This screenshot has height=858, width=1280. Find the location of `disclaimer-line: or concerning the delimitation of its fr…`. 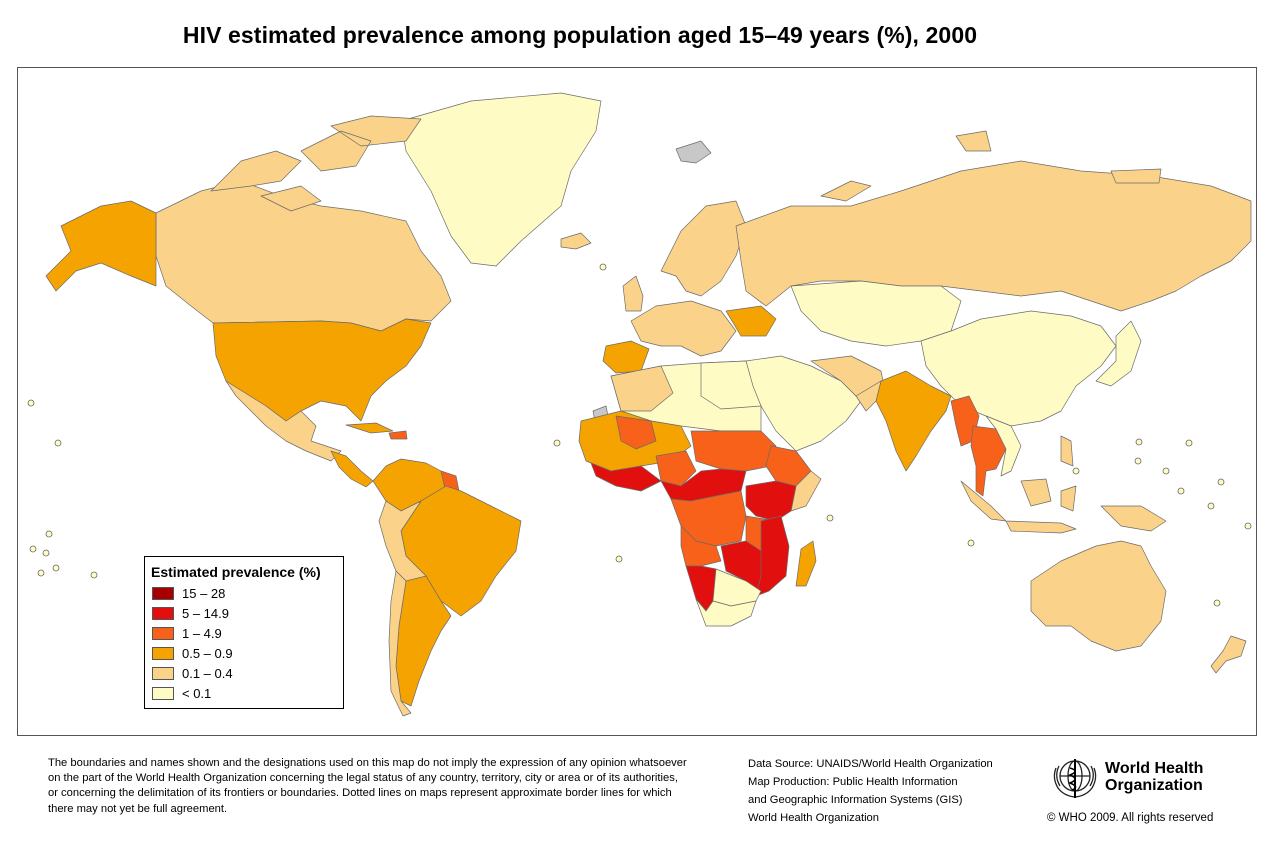

disclaimer-line: or concerning the delimitation of its fr… is located at coordinates (360, 793).